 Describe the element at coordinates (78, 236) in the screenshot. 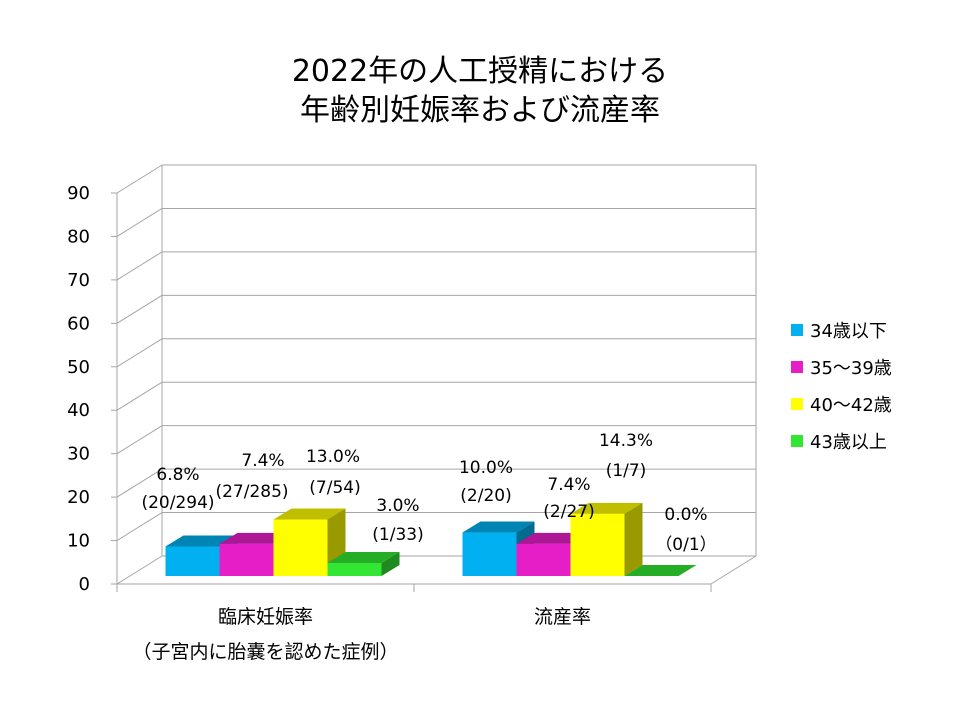

I see `y-tick-label: 80` at that location.